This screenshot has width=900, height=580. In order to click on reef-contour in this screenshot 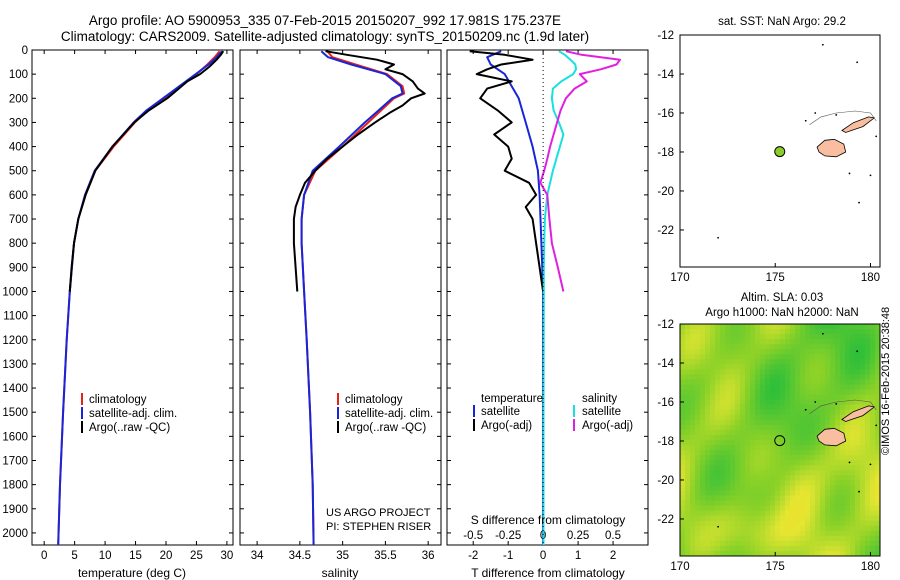, I will do `click(843, 406)`.